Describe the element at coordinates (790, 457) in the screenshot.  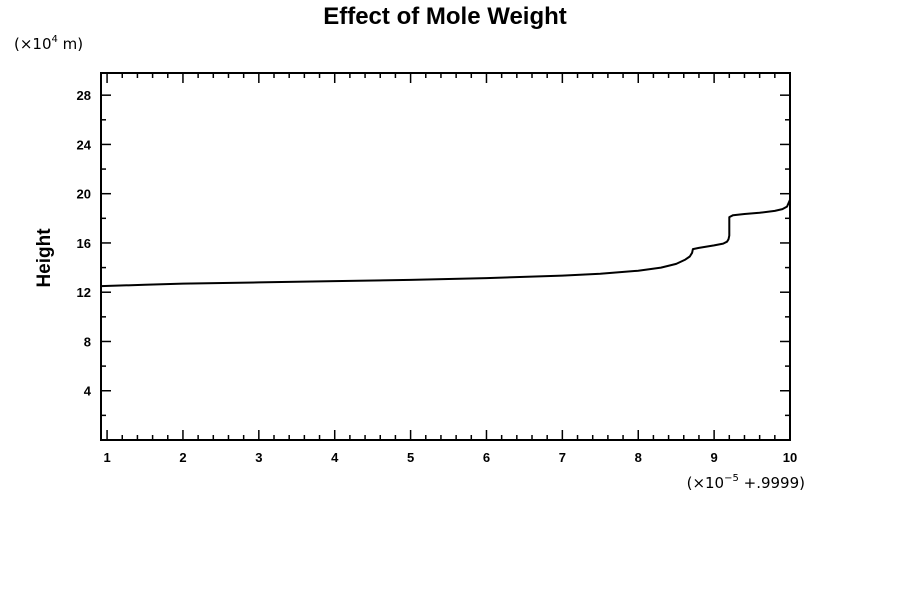
I see `x-tick-label: 10` at that location.